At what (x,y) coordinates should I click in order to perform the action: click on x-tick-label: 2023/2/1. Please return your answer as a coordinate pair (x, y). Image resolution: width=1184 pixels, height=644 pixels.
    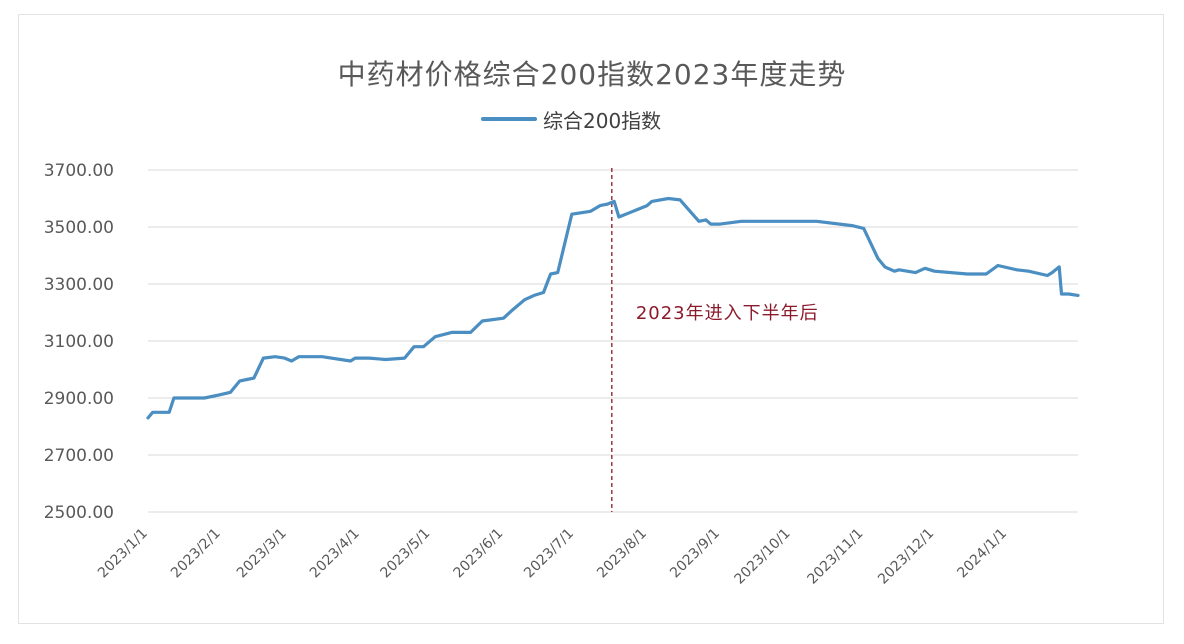
    Looking at the image, I should click on (196, 554).